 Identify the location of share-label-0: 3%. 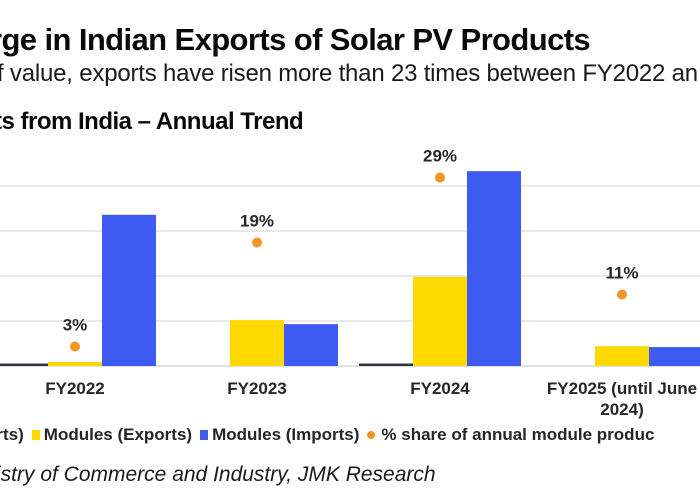
(75, 325).